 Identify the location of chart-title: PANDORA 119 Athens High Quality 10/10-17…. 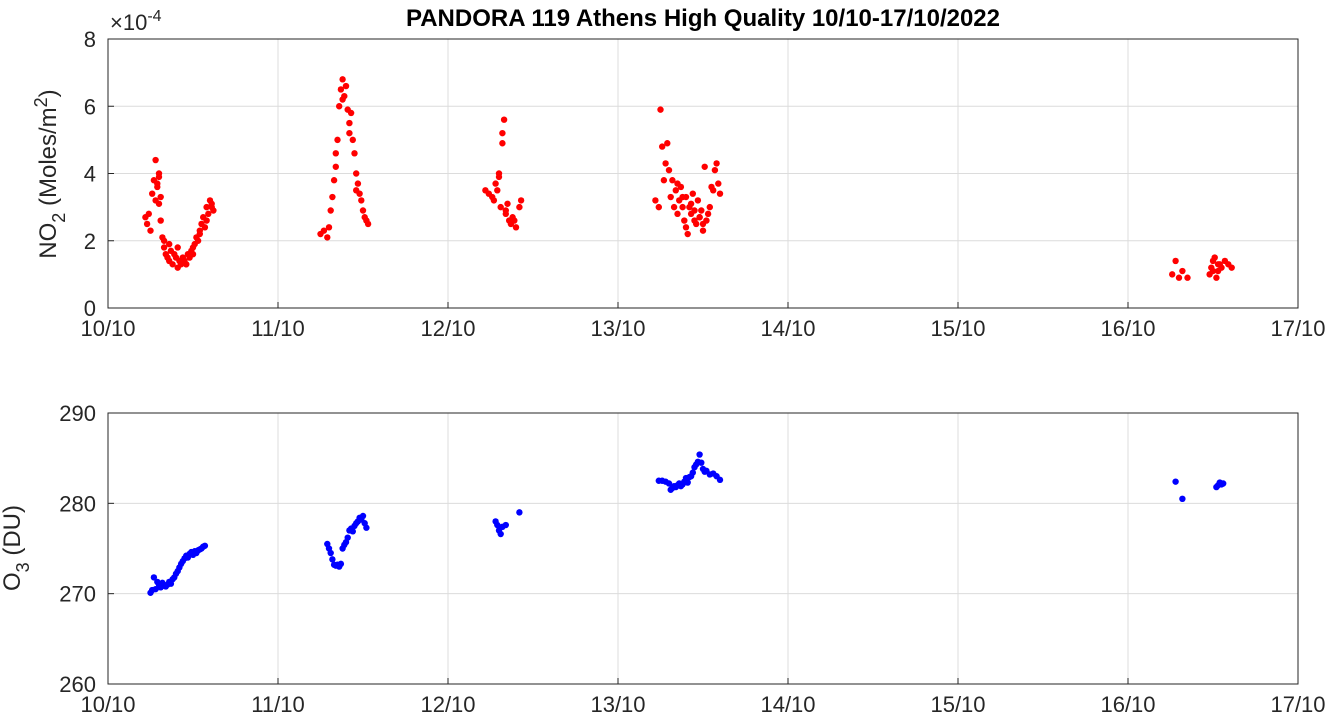
(703, 18).